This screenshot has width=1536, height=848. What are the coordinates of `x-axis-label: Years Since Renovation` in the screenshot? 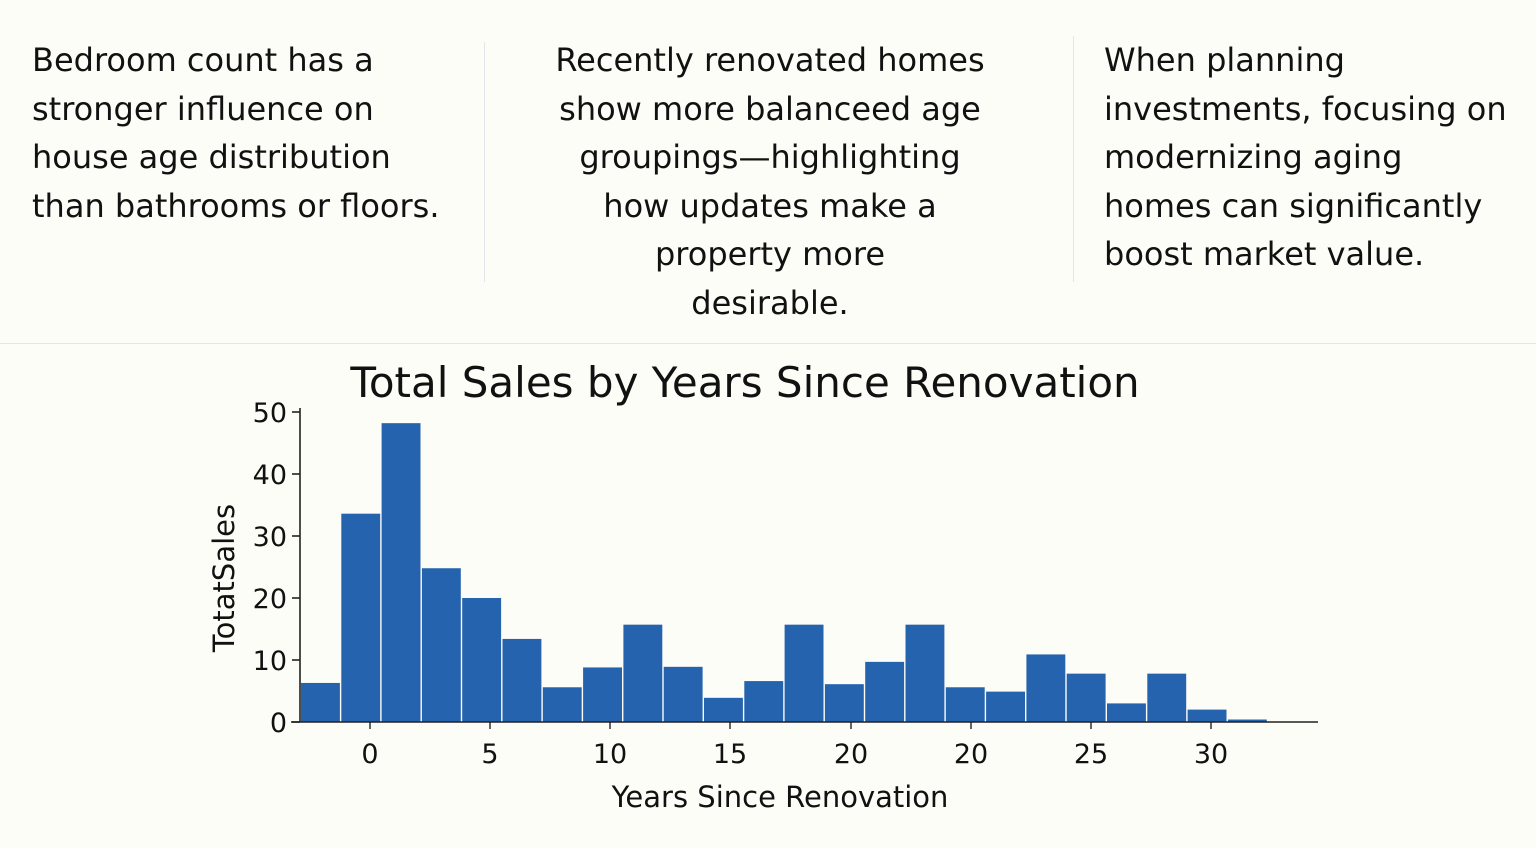 It's located at (780, 797).